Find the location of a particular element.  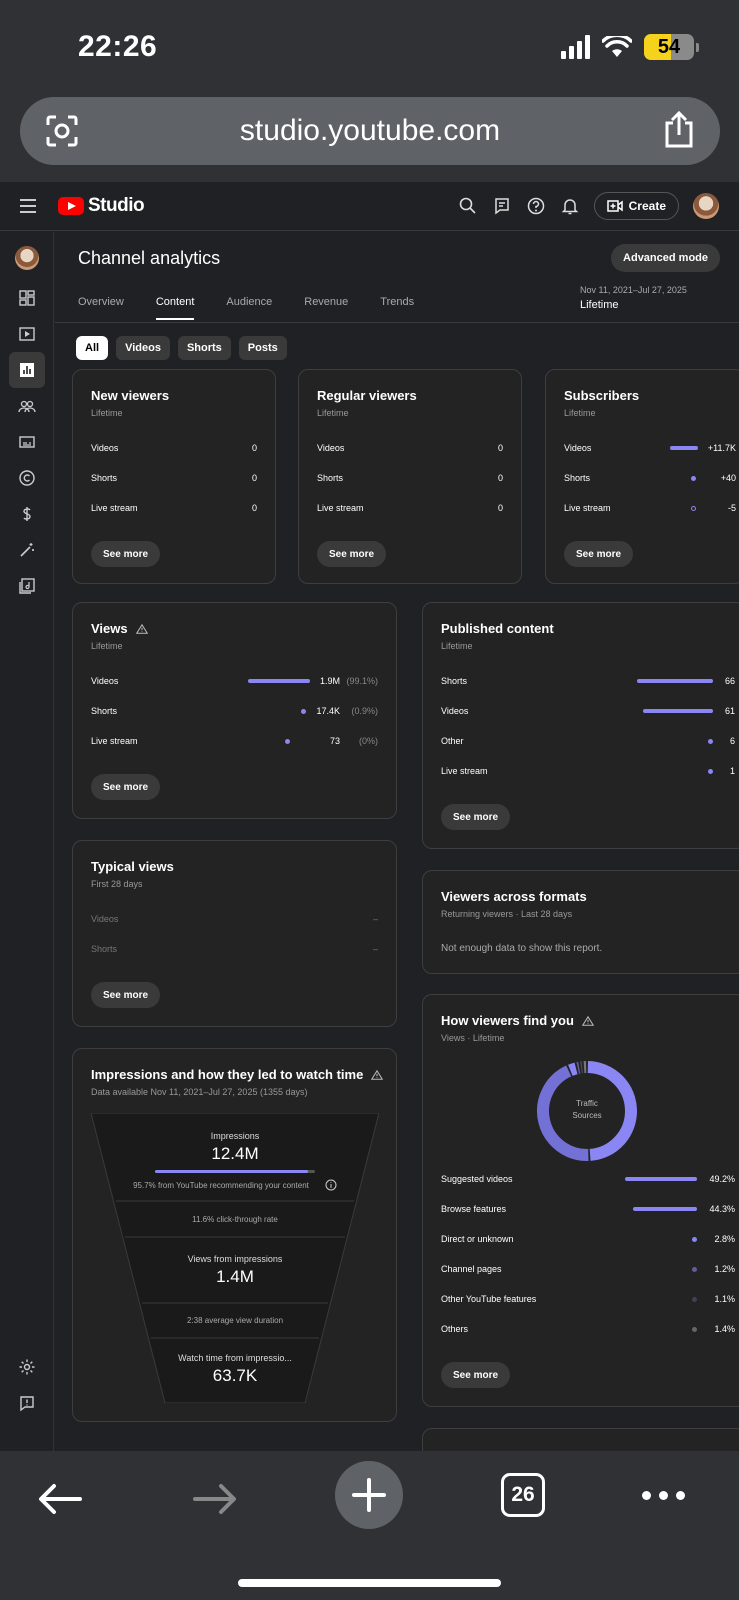

funnel-ctr: 11.6% click-through rate is located at coordinates (235, 1219).